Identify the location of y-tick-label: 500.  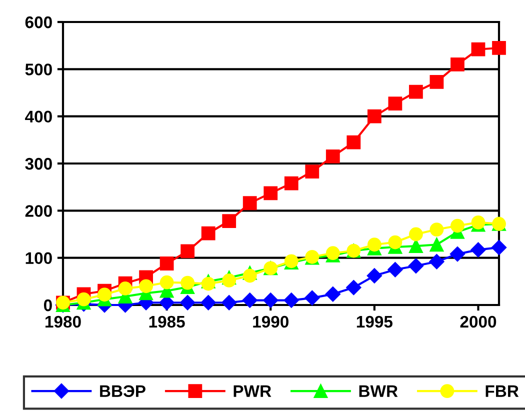
(38, 70).